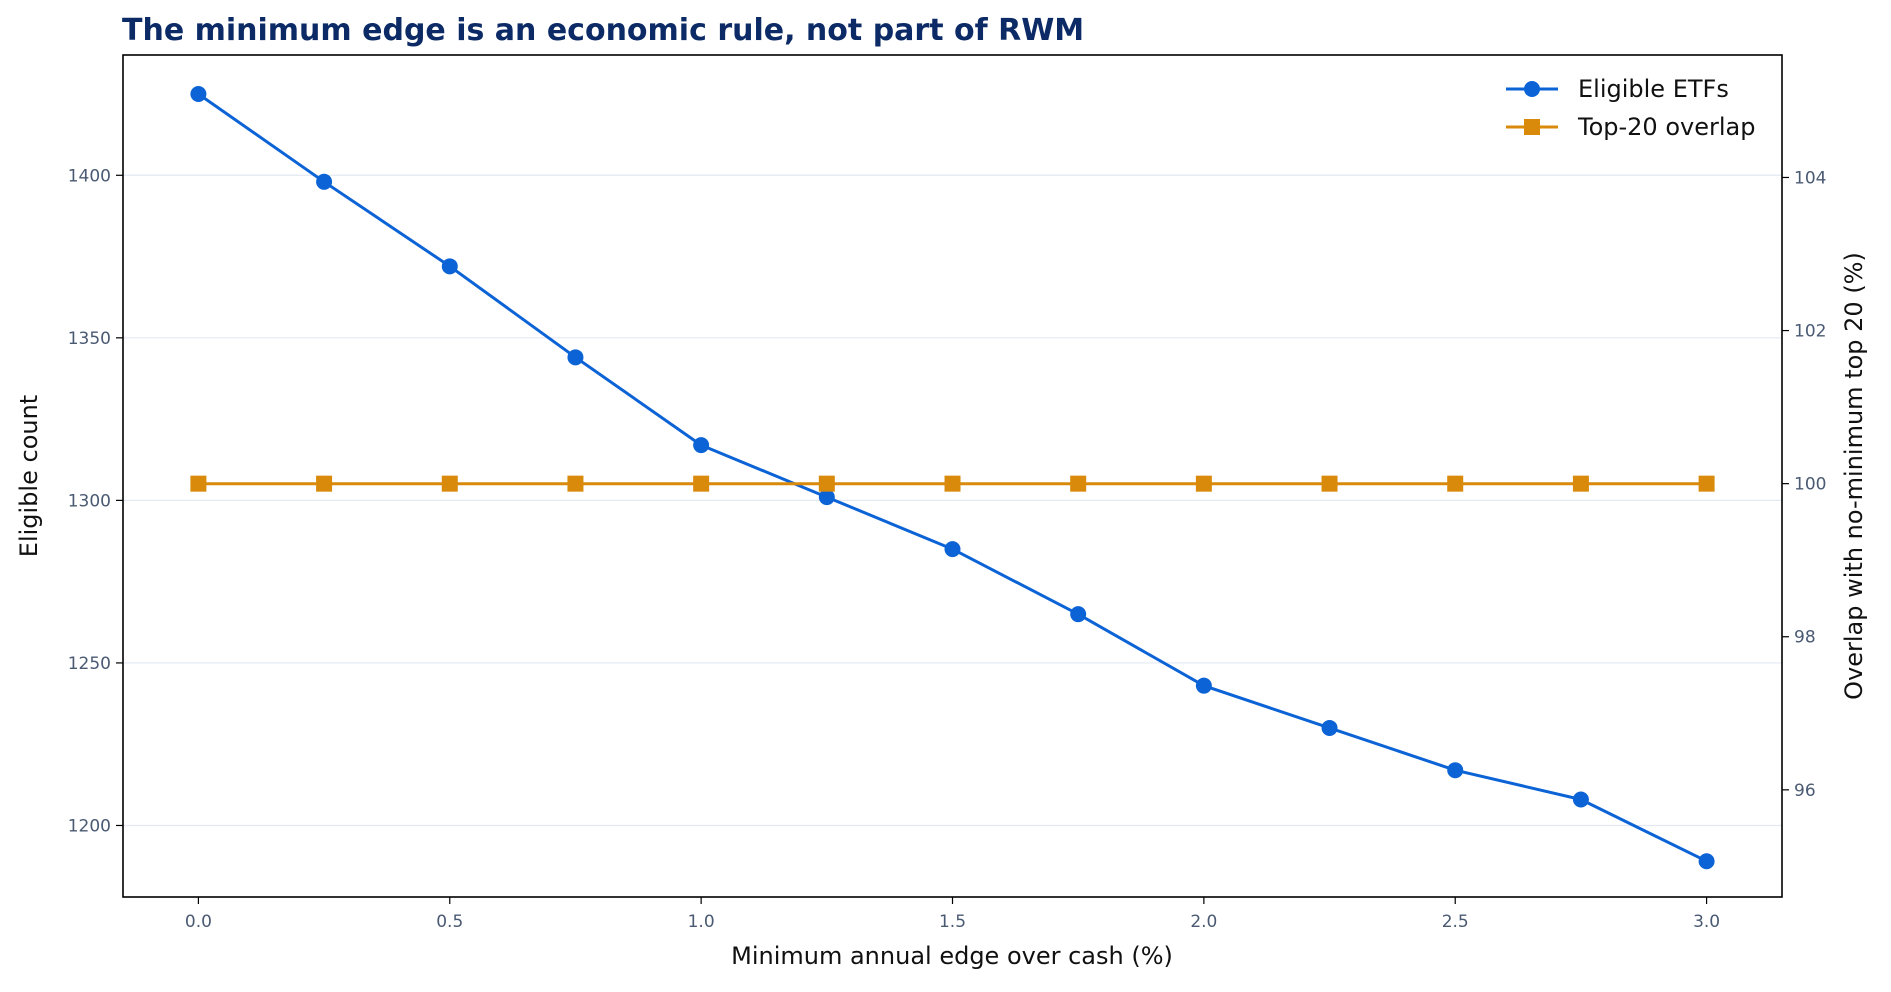 This screenshot has height=992, width=1891. Describe the element at coordinates (89, 664) in the screenshot. I see `y-tick-label: 1250` at that location.